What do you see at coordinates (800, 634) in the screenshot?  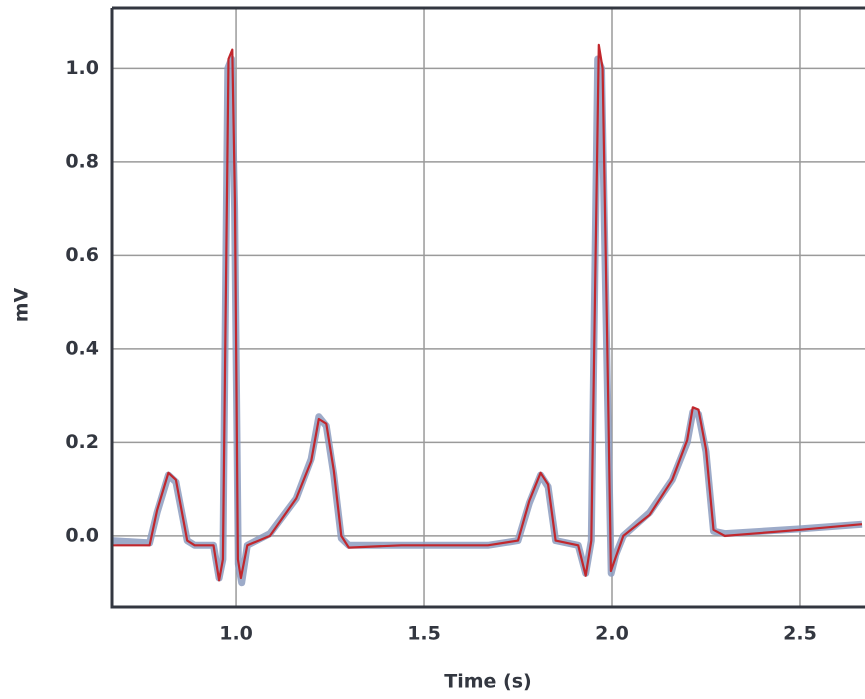 I see `x-tick-label: 2.5` at bounding box center [800, 634].